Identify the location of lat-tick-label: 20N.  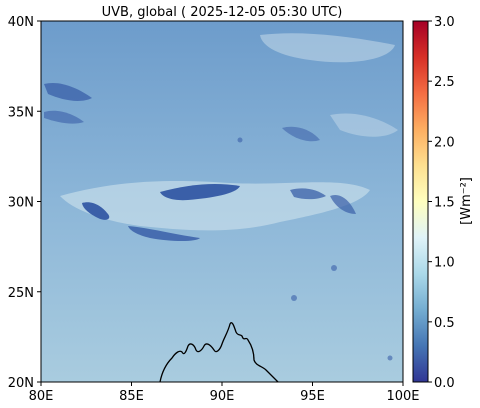
(21, 383).